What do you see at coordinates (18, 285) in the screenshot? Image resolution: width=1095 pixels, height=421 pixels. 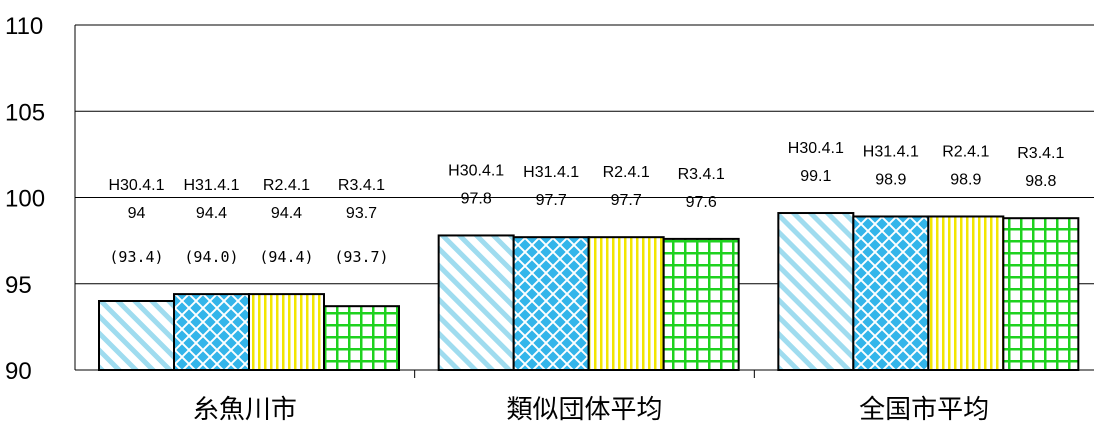 I see `y-tick-label: 95` at bounding box center [18, 285].